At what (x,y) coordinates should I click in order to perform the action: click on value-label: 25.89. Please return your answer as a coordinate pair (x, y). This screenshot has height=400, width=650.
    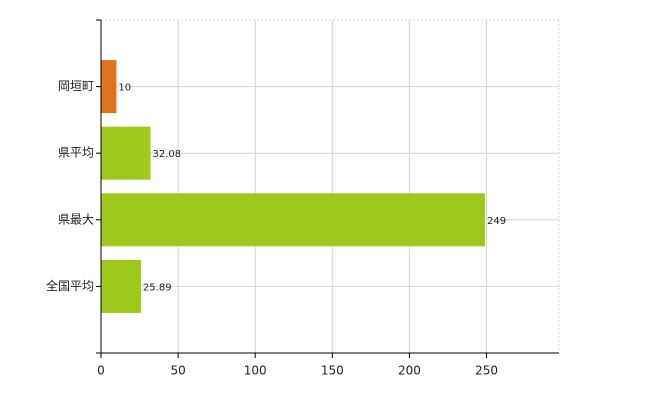
    Looking at the image, I should click on (157, 287).